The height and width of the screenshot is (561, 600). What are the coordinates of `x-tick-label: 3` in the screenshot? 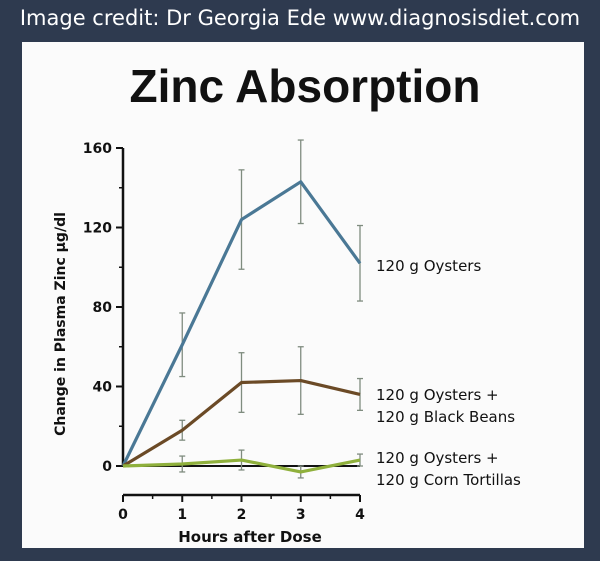 It's located at (301, 515).